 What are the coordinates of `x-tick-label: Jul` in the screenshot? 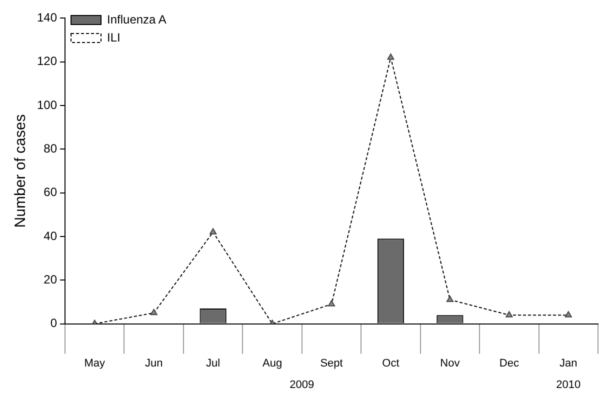 It's located at (213, 363).